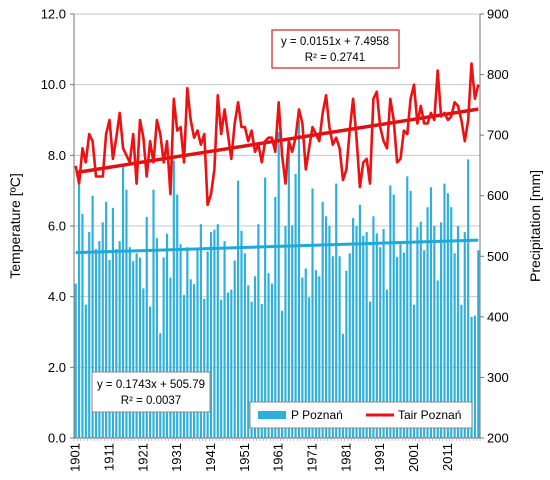  What do you see at coordinates (498, 74) in the screenshot?
I see `right-tick-label: 800` at bounding box center [498, 74].